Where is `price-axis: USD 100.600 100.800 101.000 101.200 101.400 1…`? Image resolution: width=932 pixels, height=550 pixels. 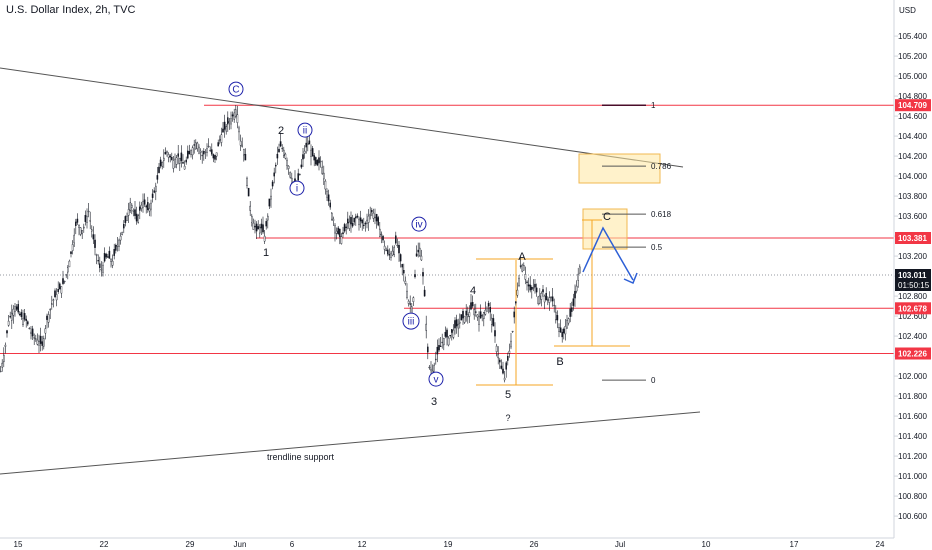 price-axis: USD 100.600 100.800 101.000 101.200 101.400 1… is located at coordinates (912, 269).